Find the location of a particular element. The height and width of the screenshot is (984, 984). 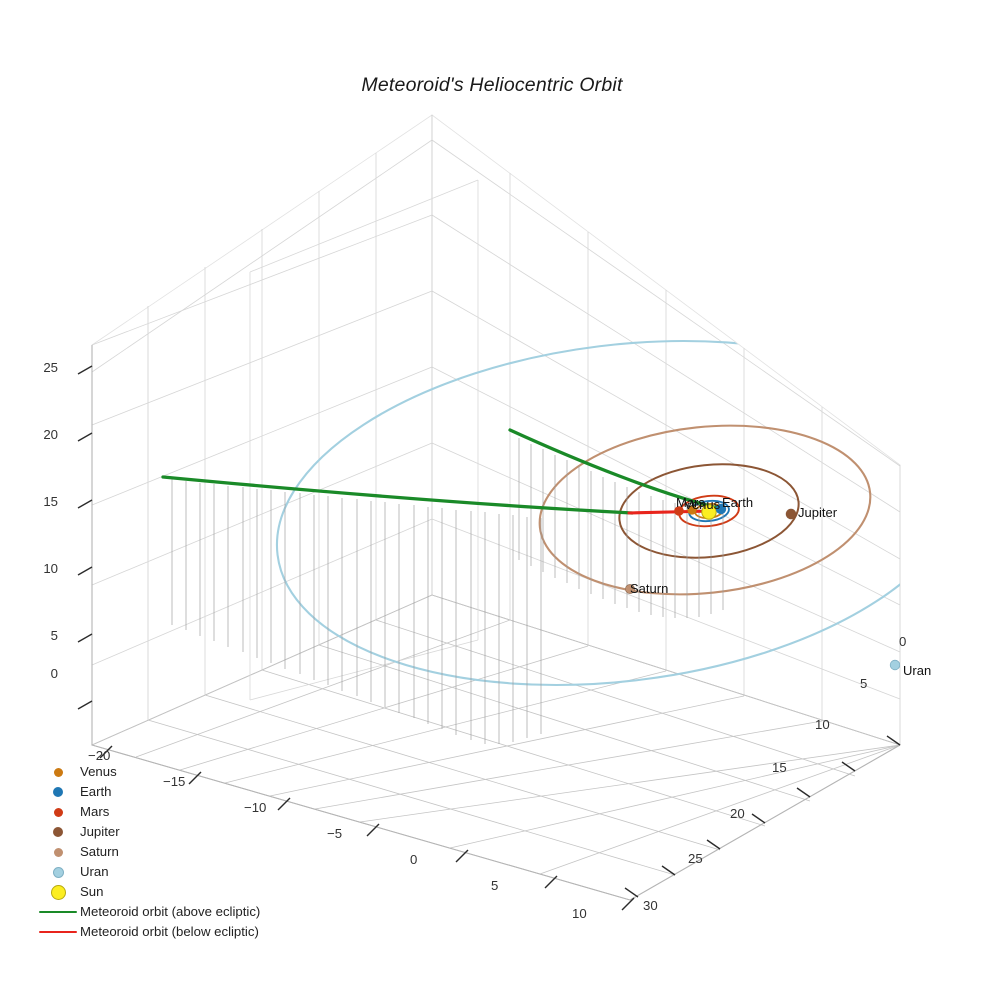

point-label-jupiter: Jupiter is located at coordinates (818, 512).